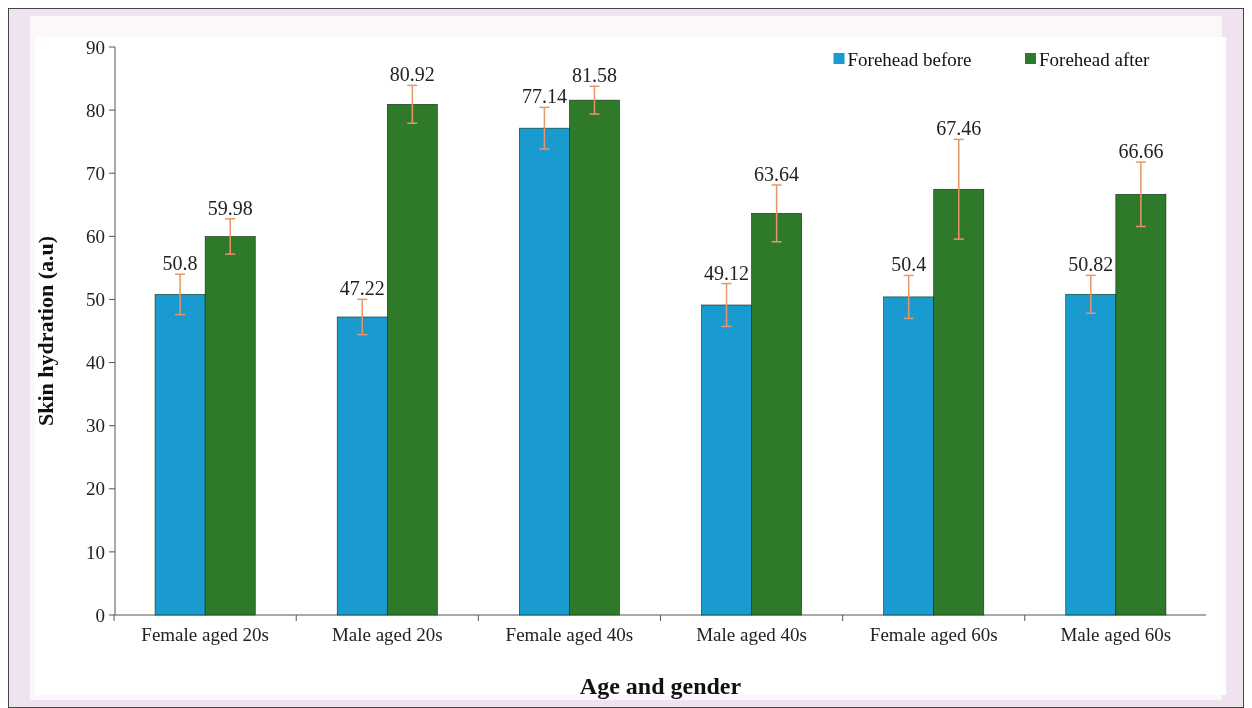  What do you see at coordinates (1094, 59) in the screenshot?
I see `legend-label: Forehead after` at bounding box center [1094, 59].